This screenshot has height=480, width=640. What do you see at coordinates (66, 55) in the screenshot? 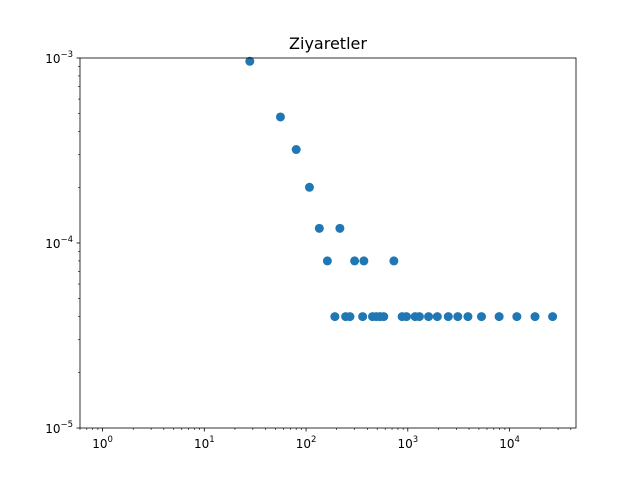
I see `y-tick-label-exponent: −3` at bounding box center [66, 55].